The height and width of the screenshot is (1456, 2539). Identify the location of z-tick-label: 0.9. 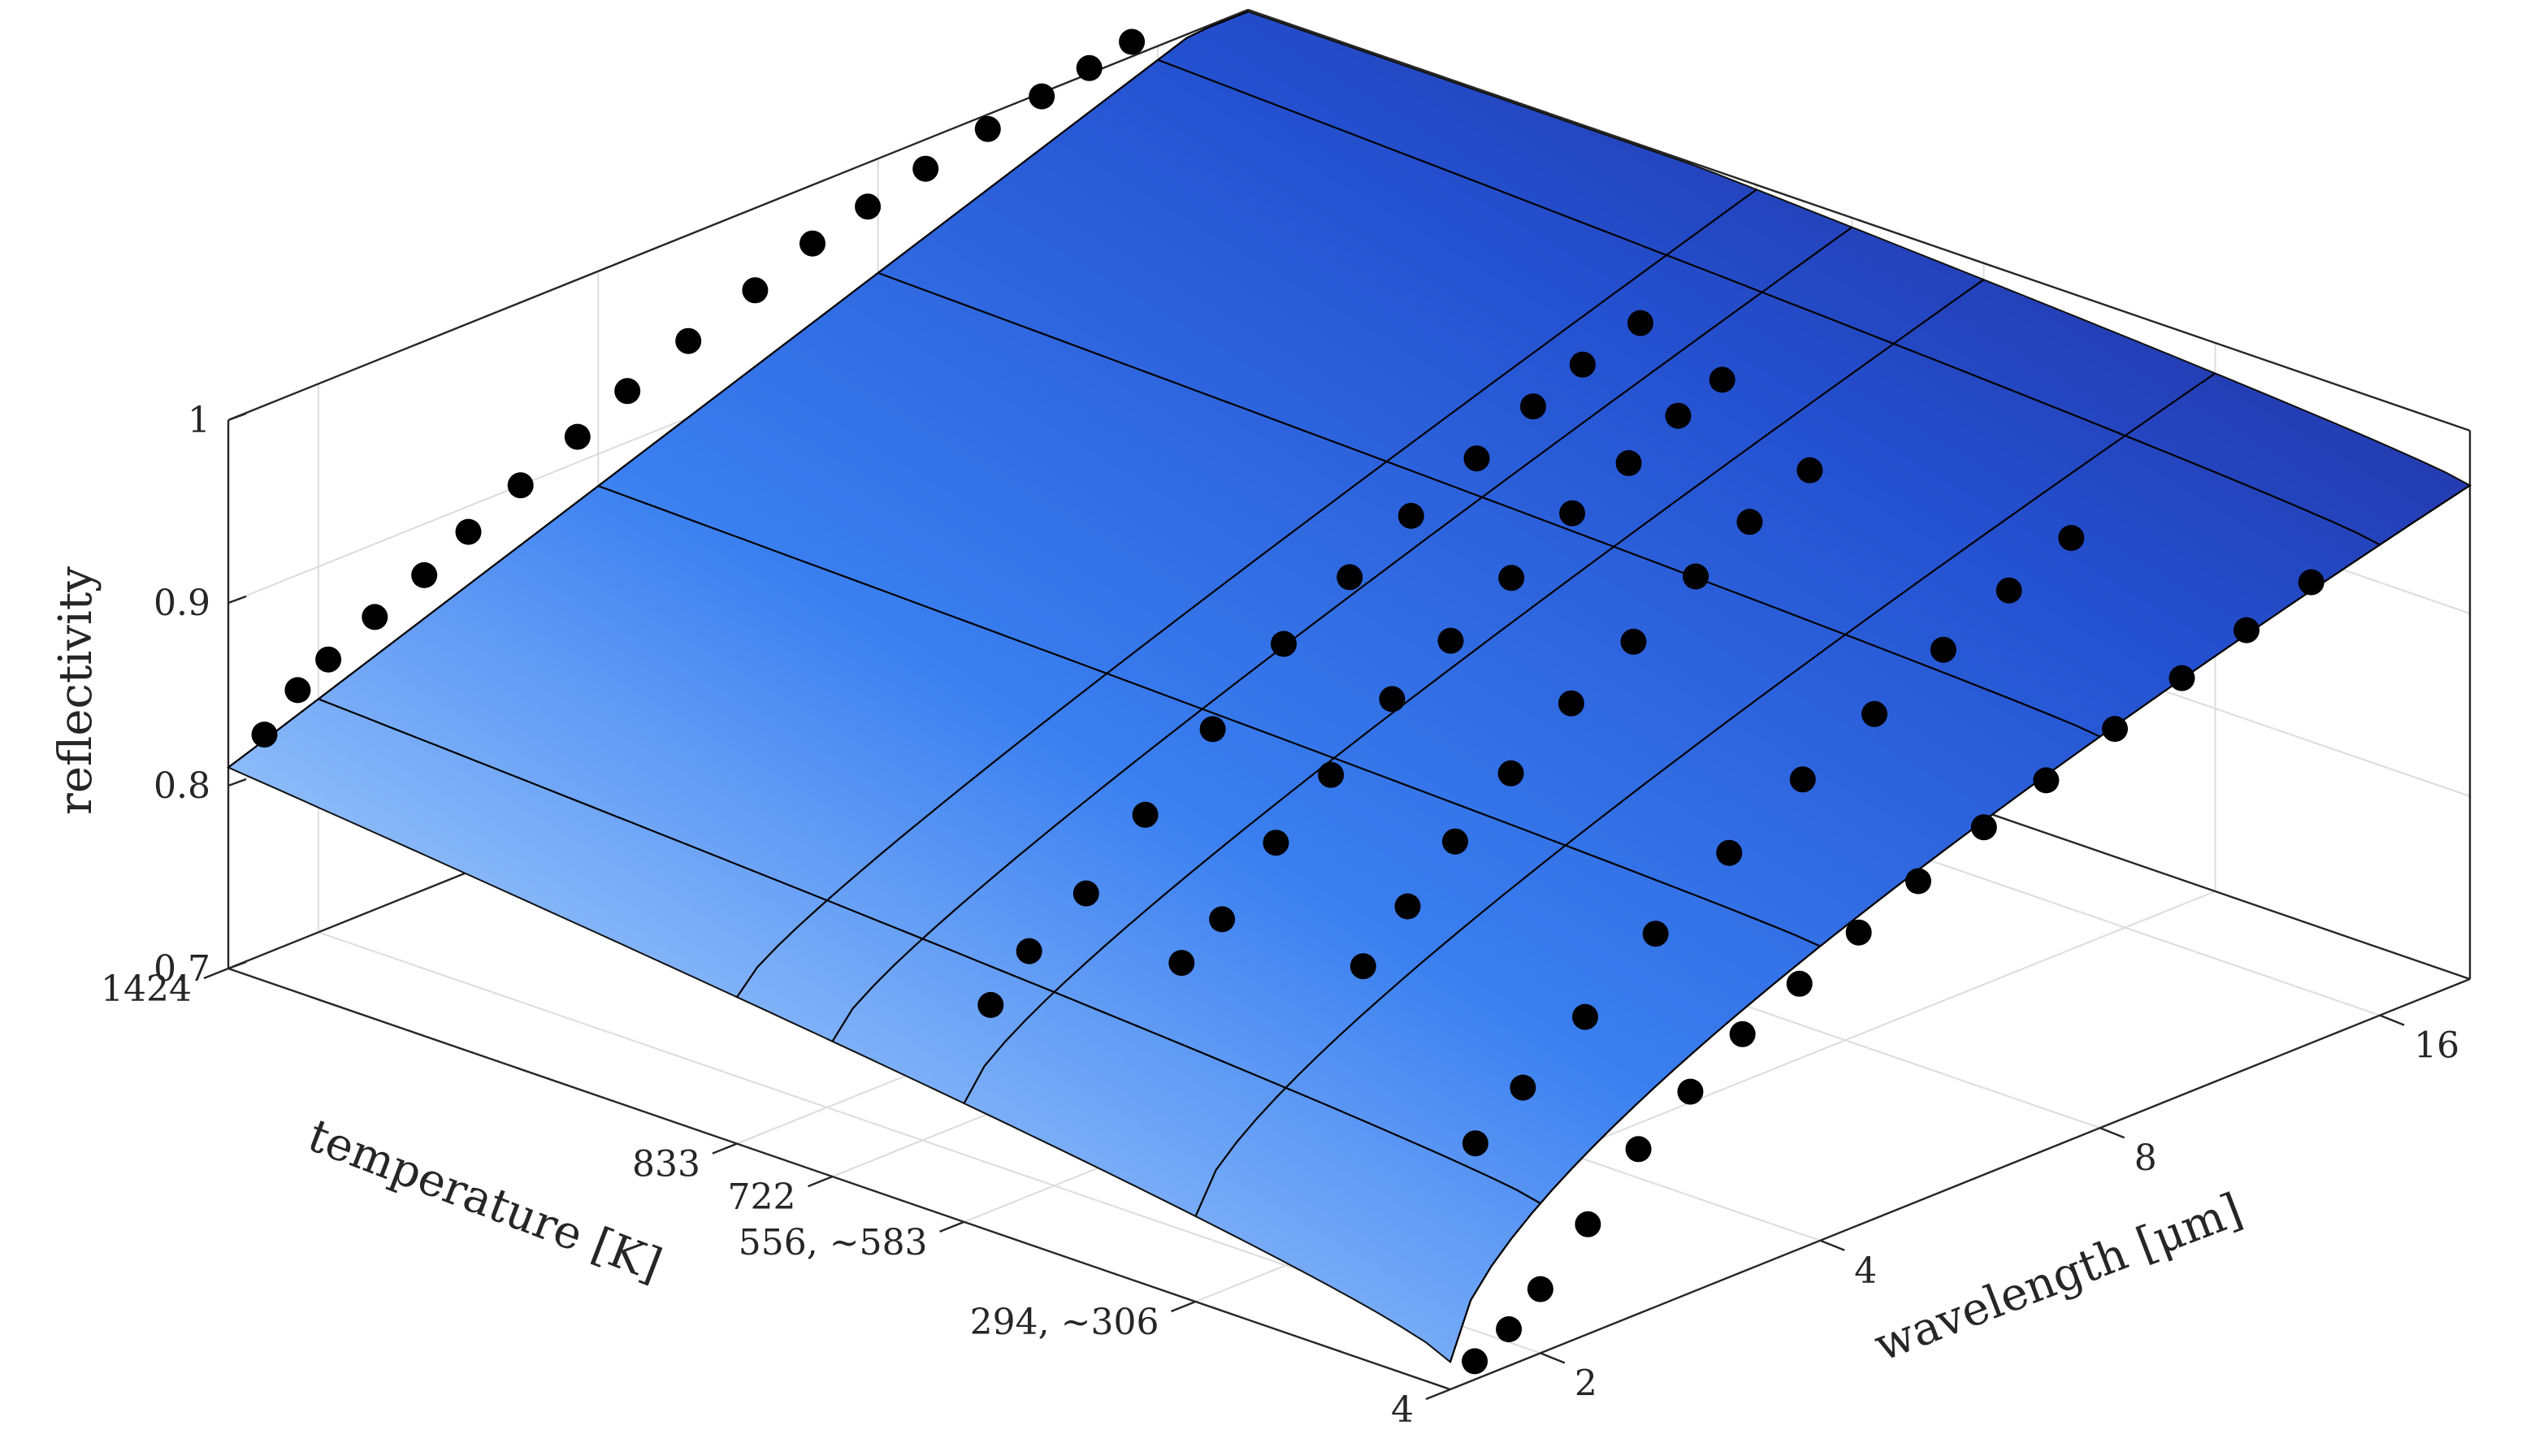
(182, 603).